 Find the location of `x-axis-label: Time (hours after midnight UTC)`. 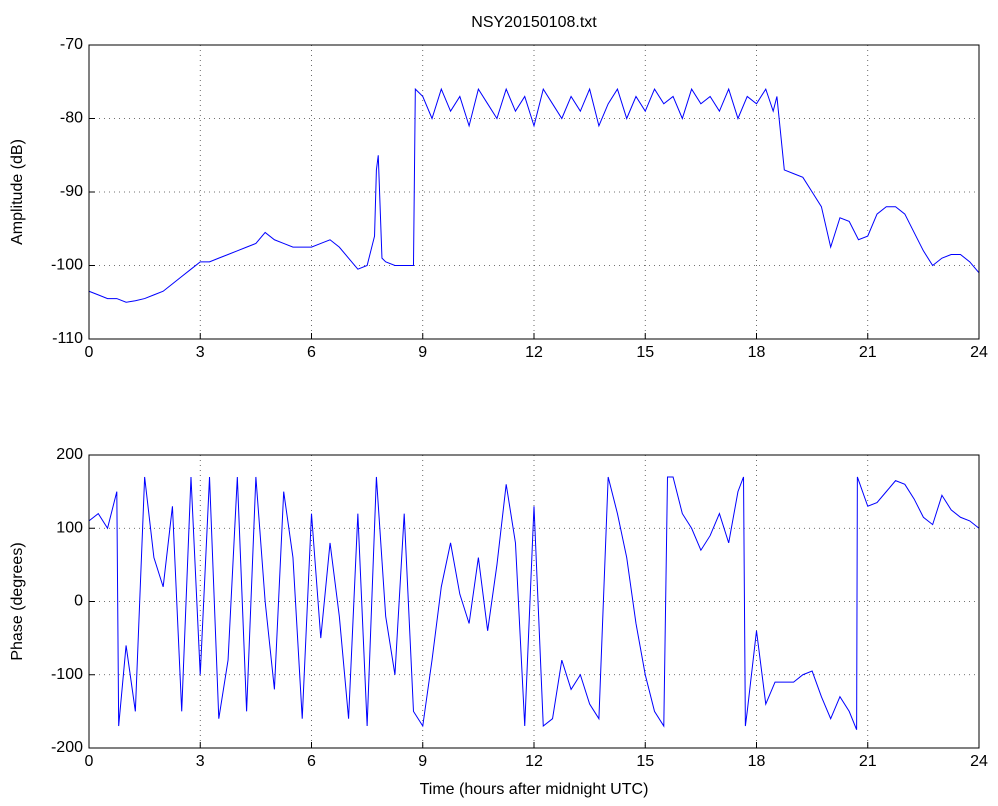

x-axis-label: Time (hours after midnight UTC) is located at coordinates (534, 789).